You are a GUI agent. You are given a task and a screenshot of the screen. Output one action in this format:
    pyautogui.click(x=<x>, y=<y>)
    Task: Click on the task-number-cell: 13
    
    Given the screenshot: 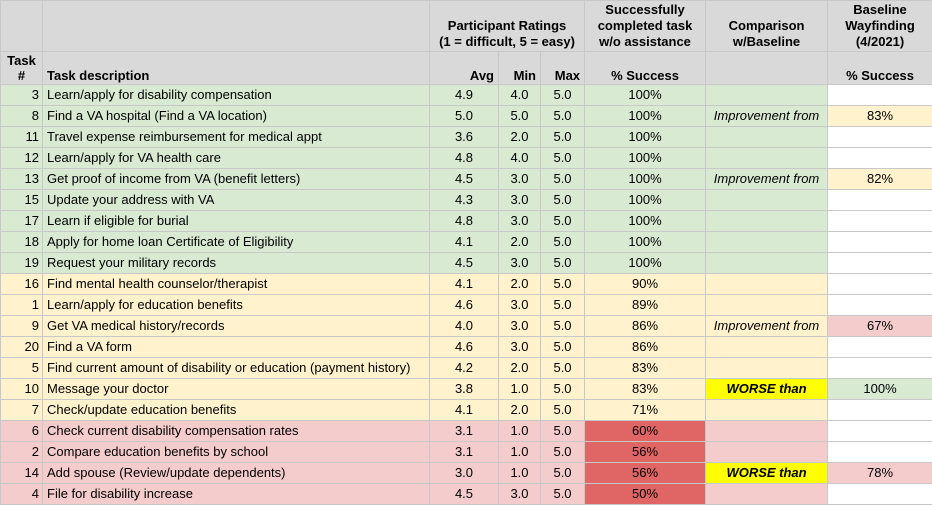 What is the action you would take?
    pyautogui.click(x=21, y=179)
    